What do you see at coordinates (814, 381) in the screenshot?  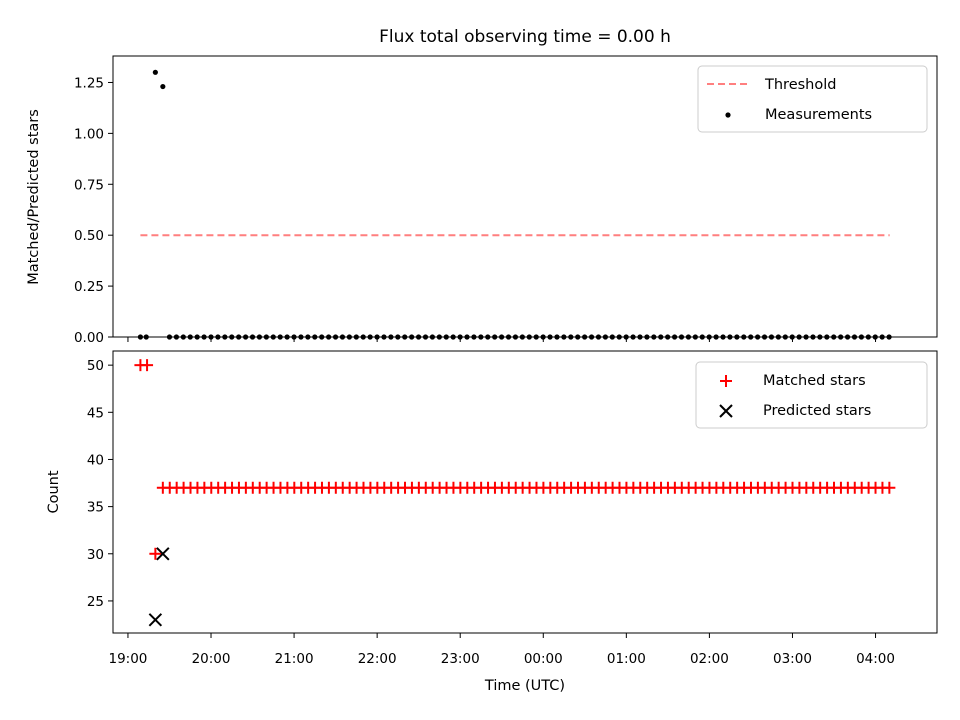 I see `legend-matched-label: Matched stars` at bounding box center [814, 381].